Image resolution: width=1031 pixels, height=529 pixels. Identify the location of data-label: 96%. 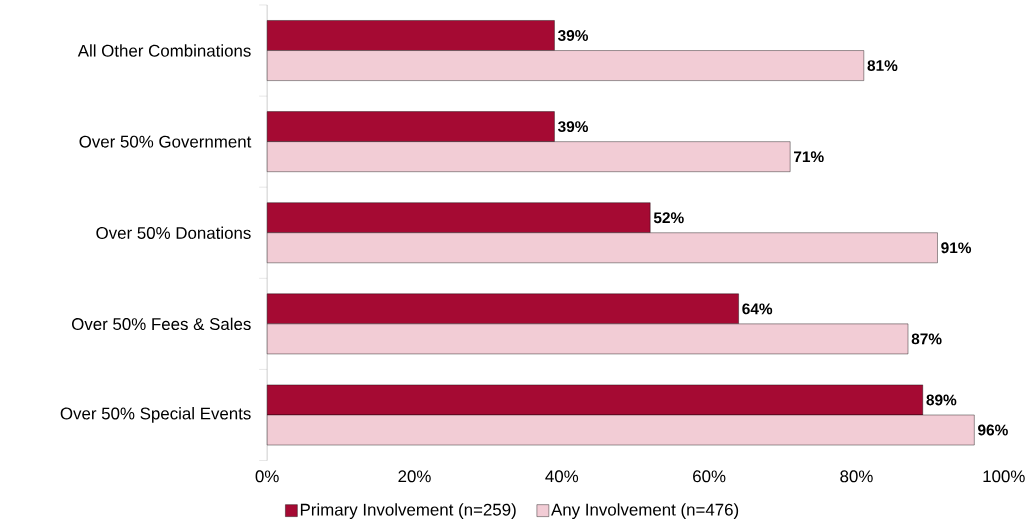
(993, 430).